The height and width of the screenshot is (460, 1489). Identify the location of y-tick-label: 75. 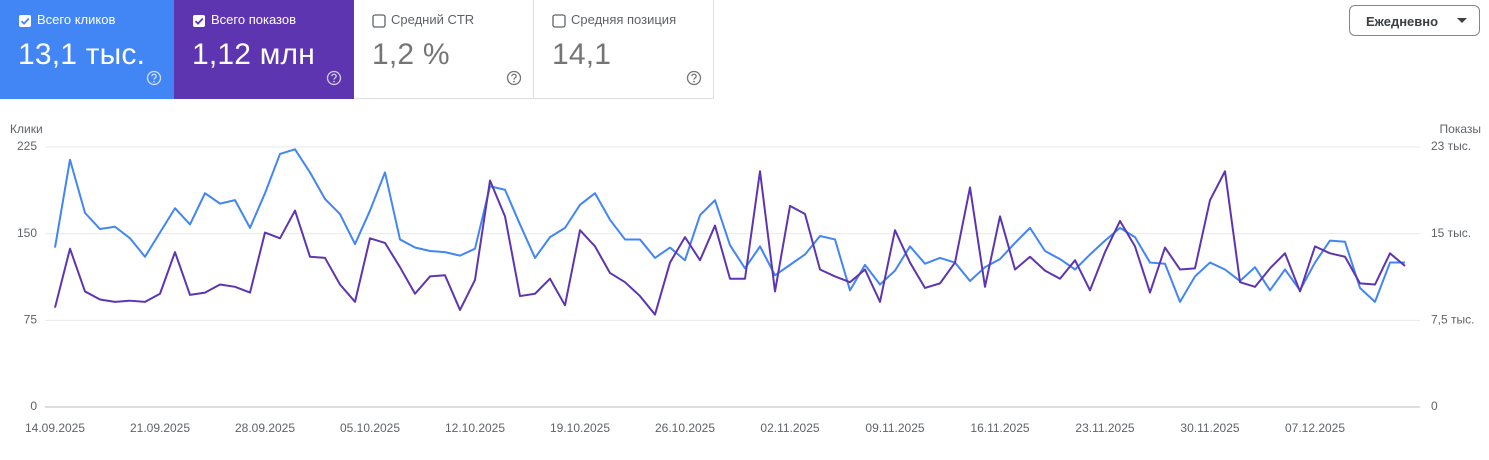
(31, 320).